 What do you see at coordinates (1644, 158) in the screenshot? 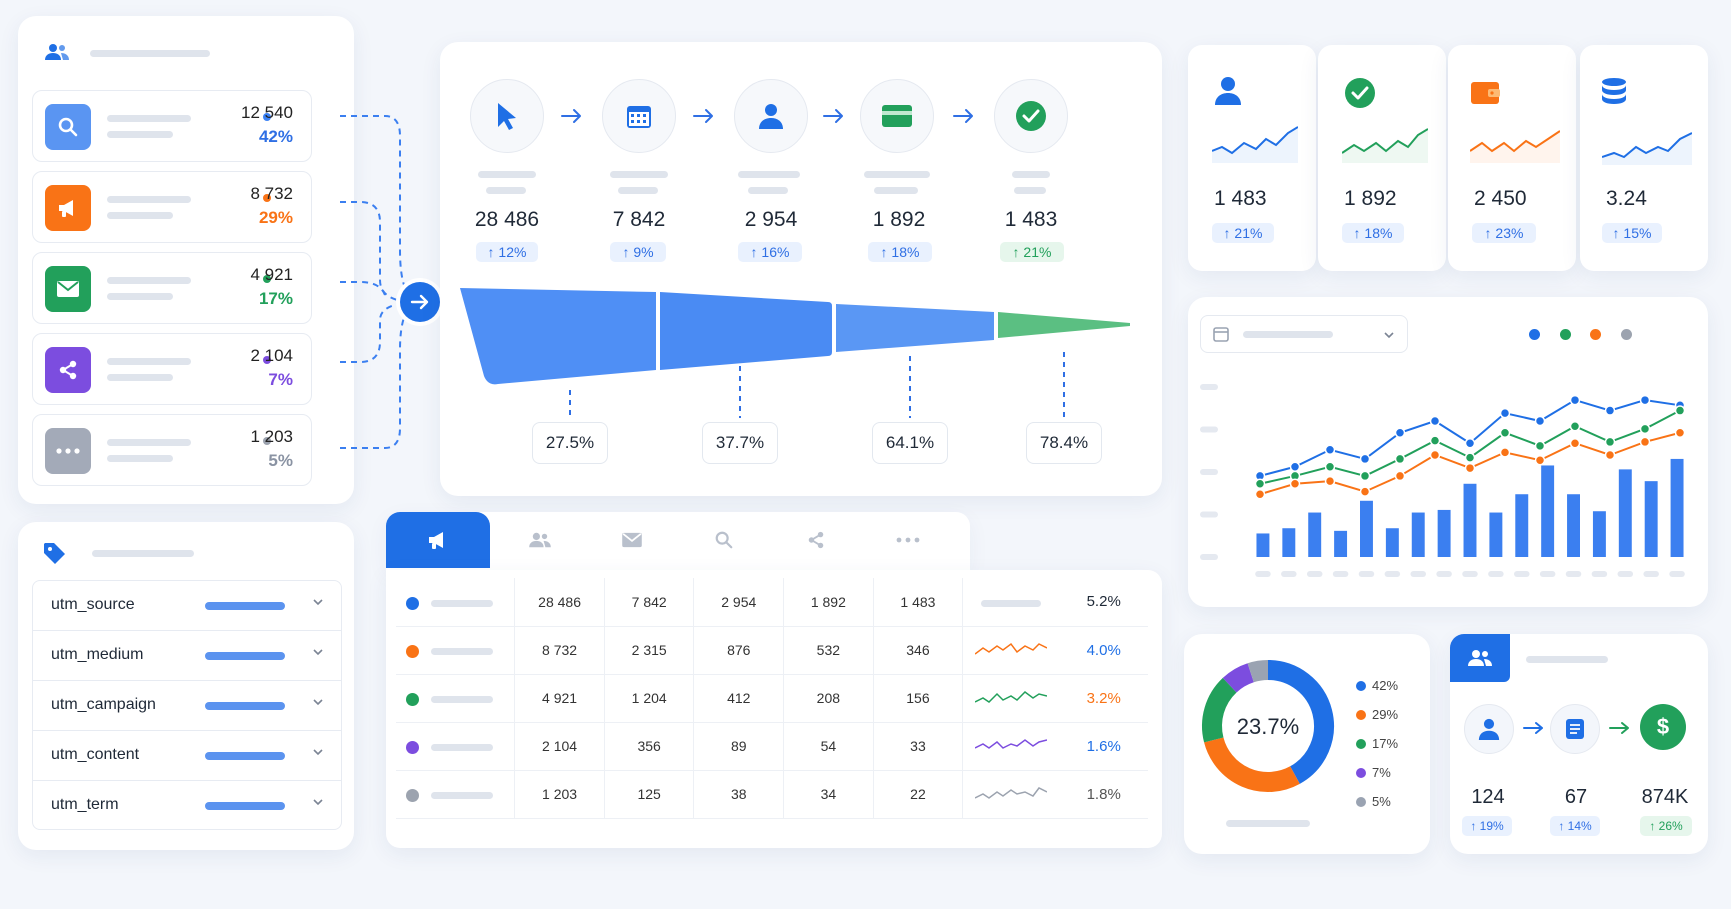
I see `kpi-card: 3.24 ↑ 15%` at bounding box center [1644, 158].